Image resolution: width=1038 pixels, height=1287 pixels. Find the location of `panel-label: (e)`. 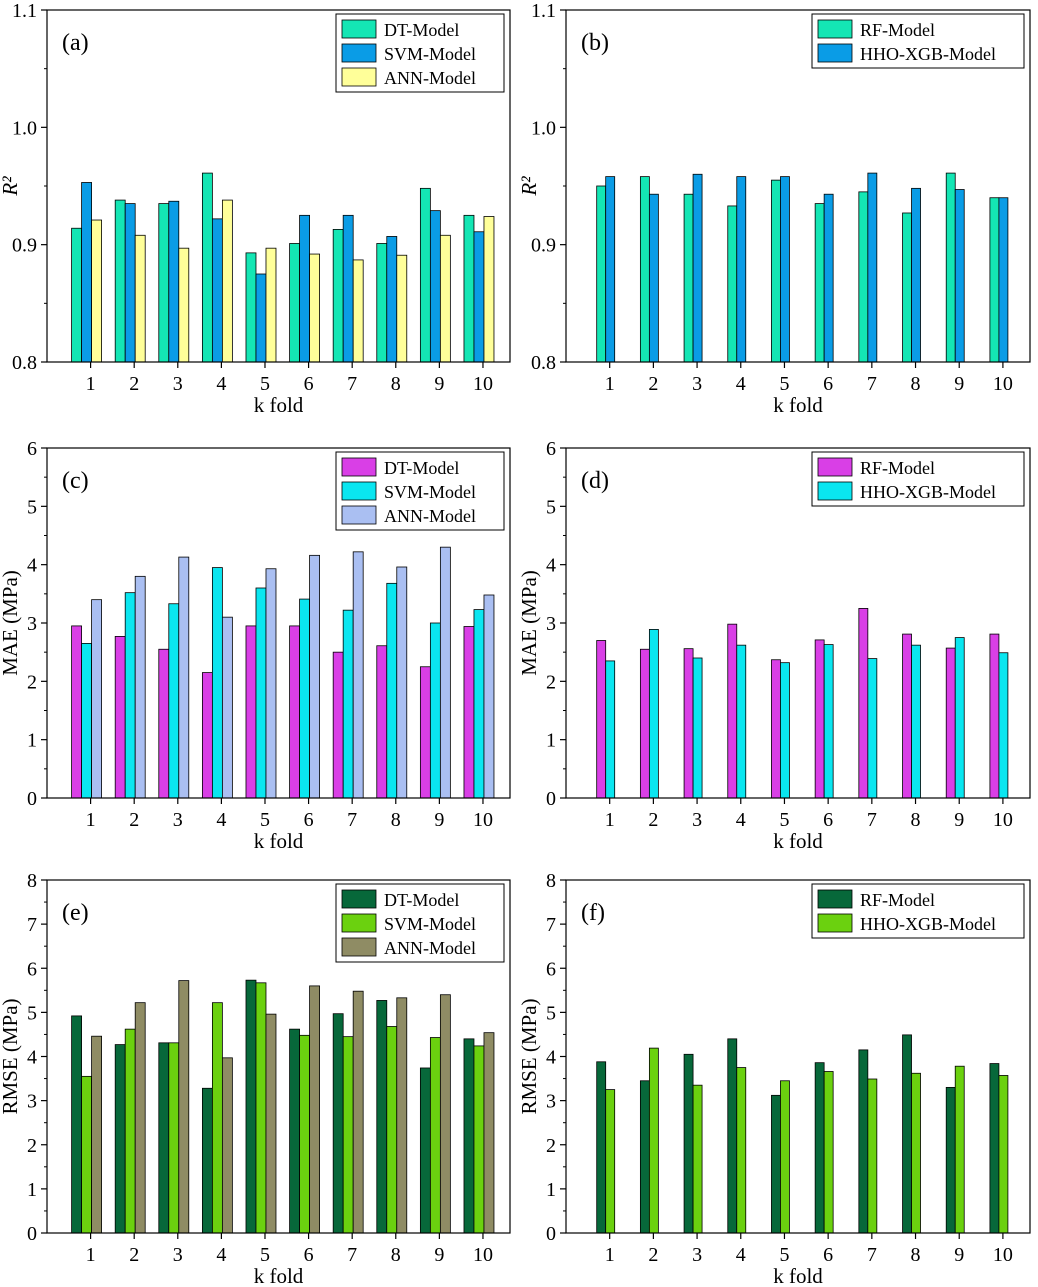

panel-label: (e) is located at coordinates (75, 913).